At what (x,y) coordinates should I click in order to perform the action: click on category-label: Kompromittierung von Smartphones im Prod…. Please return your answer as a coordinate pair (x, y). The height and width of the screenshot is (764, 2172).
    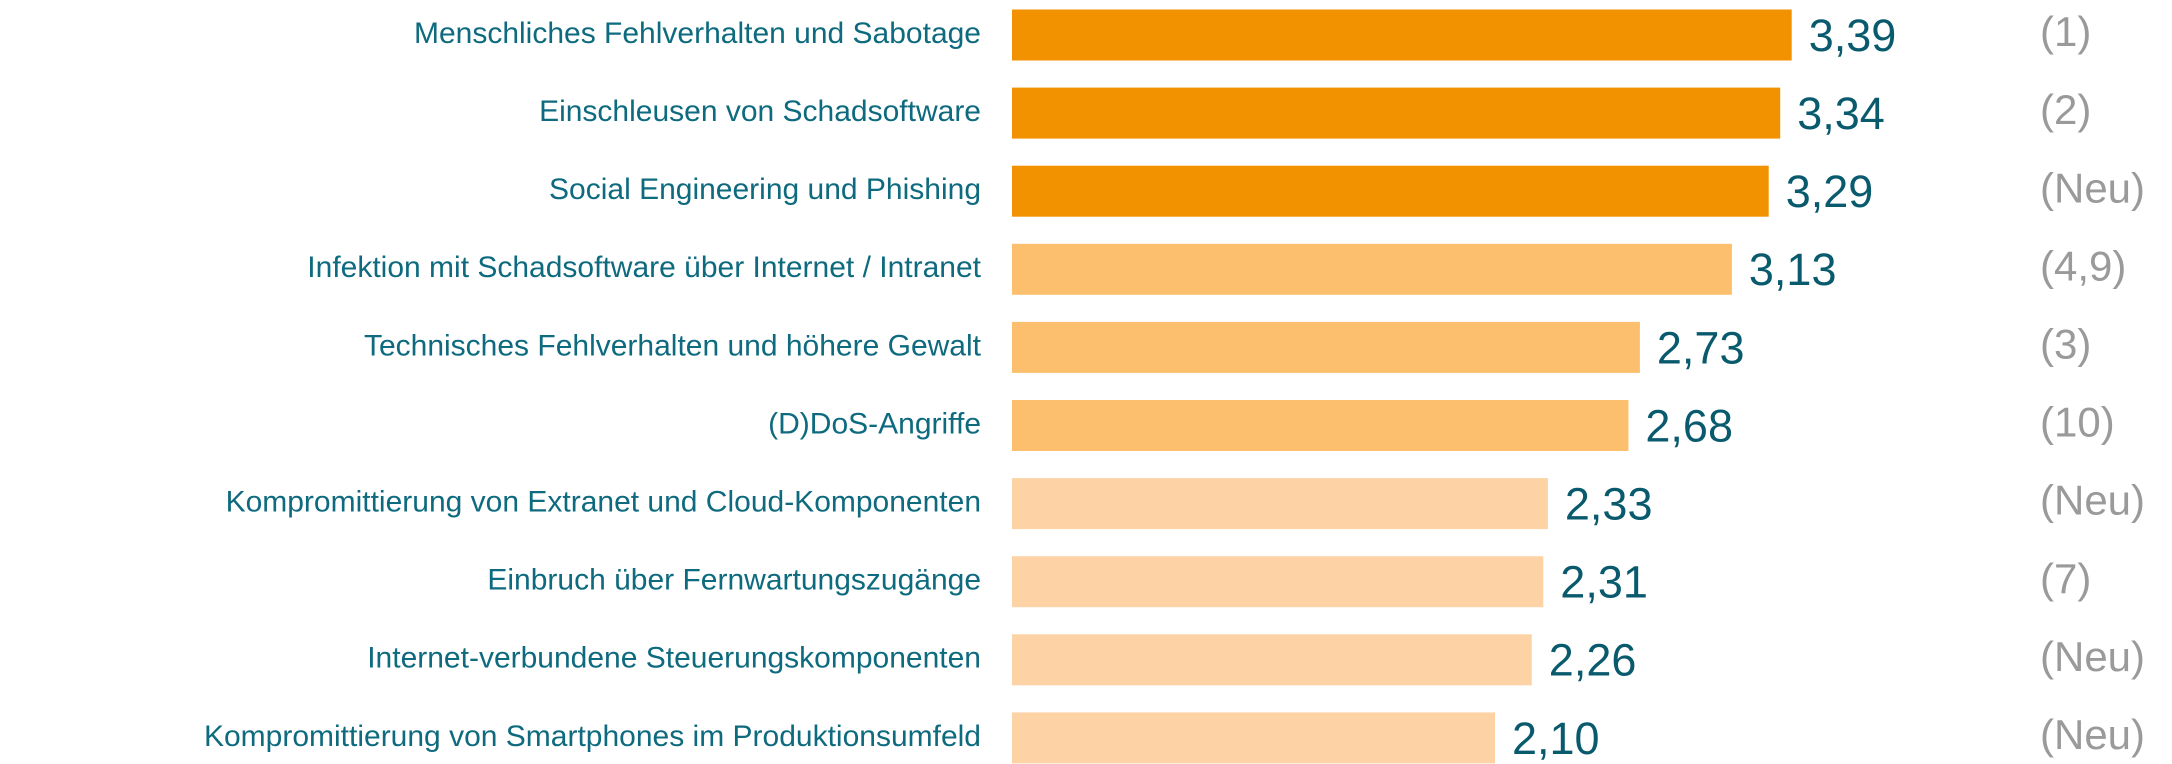
    Looking at the image, I should click on (592, 736).